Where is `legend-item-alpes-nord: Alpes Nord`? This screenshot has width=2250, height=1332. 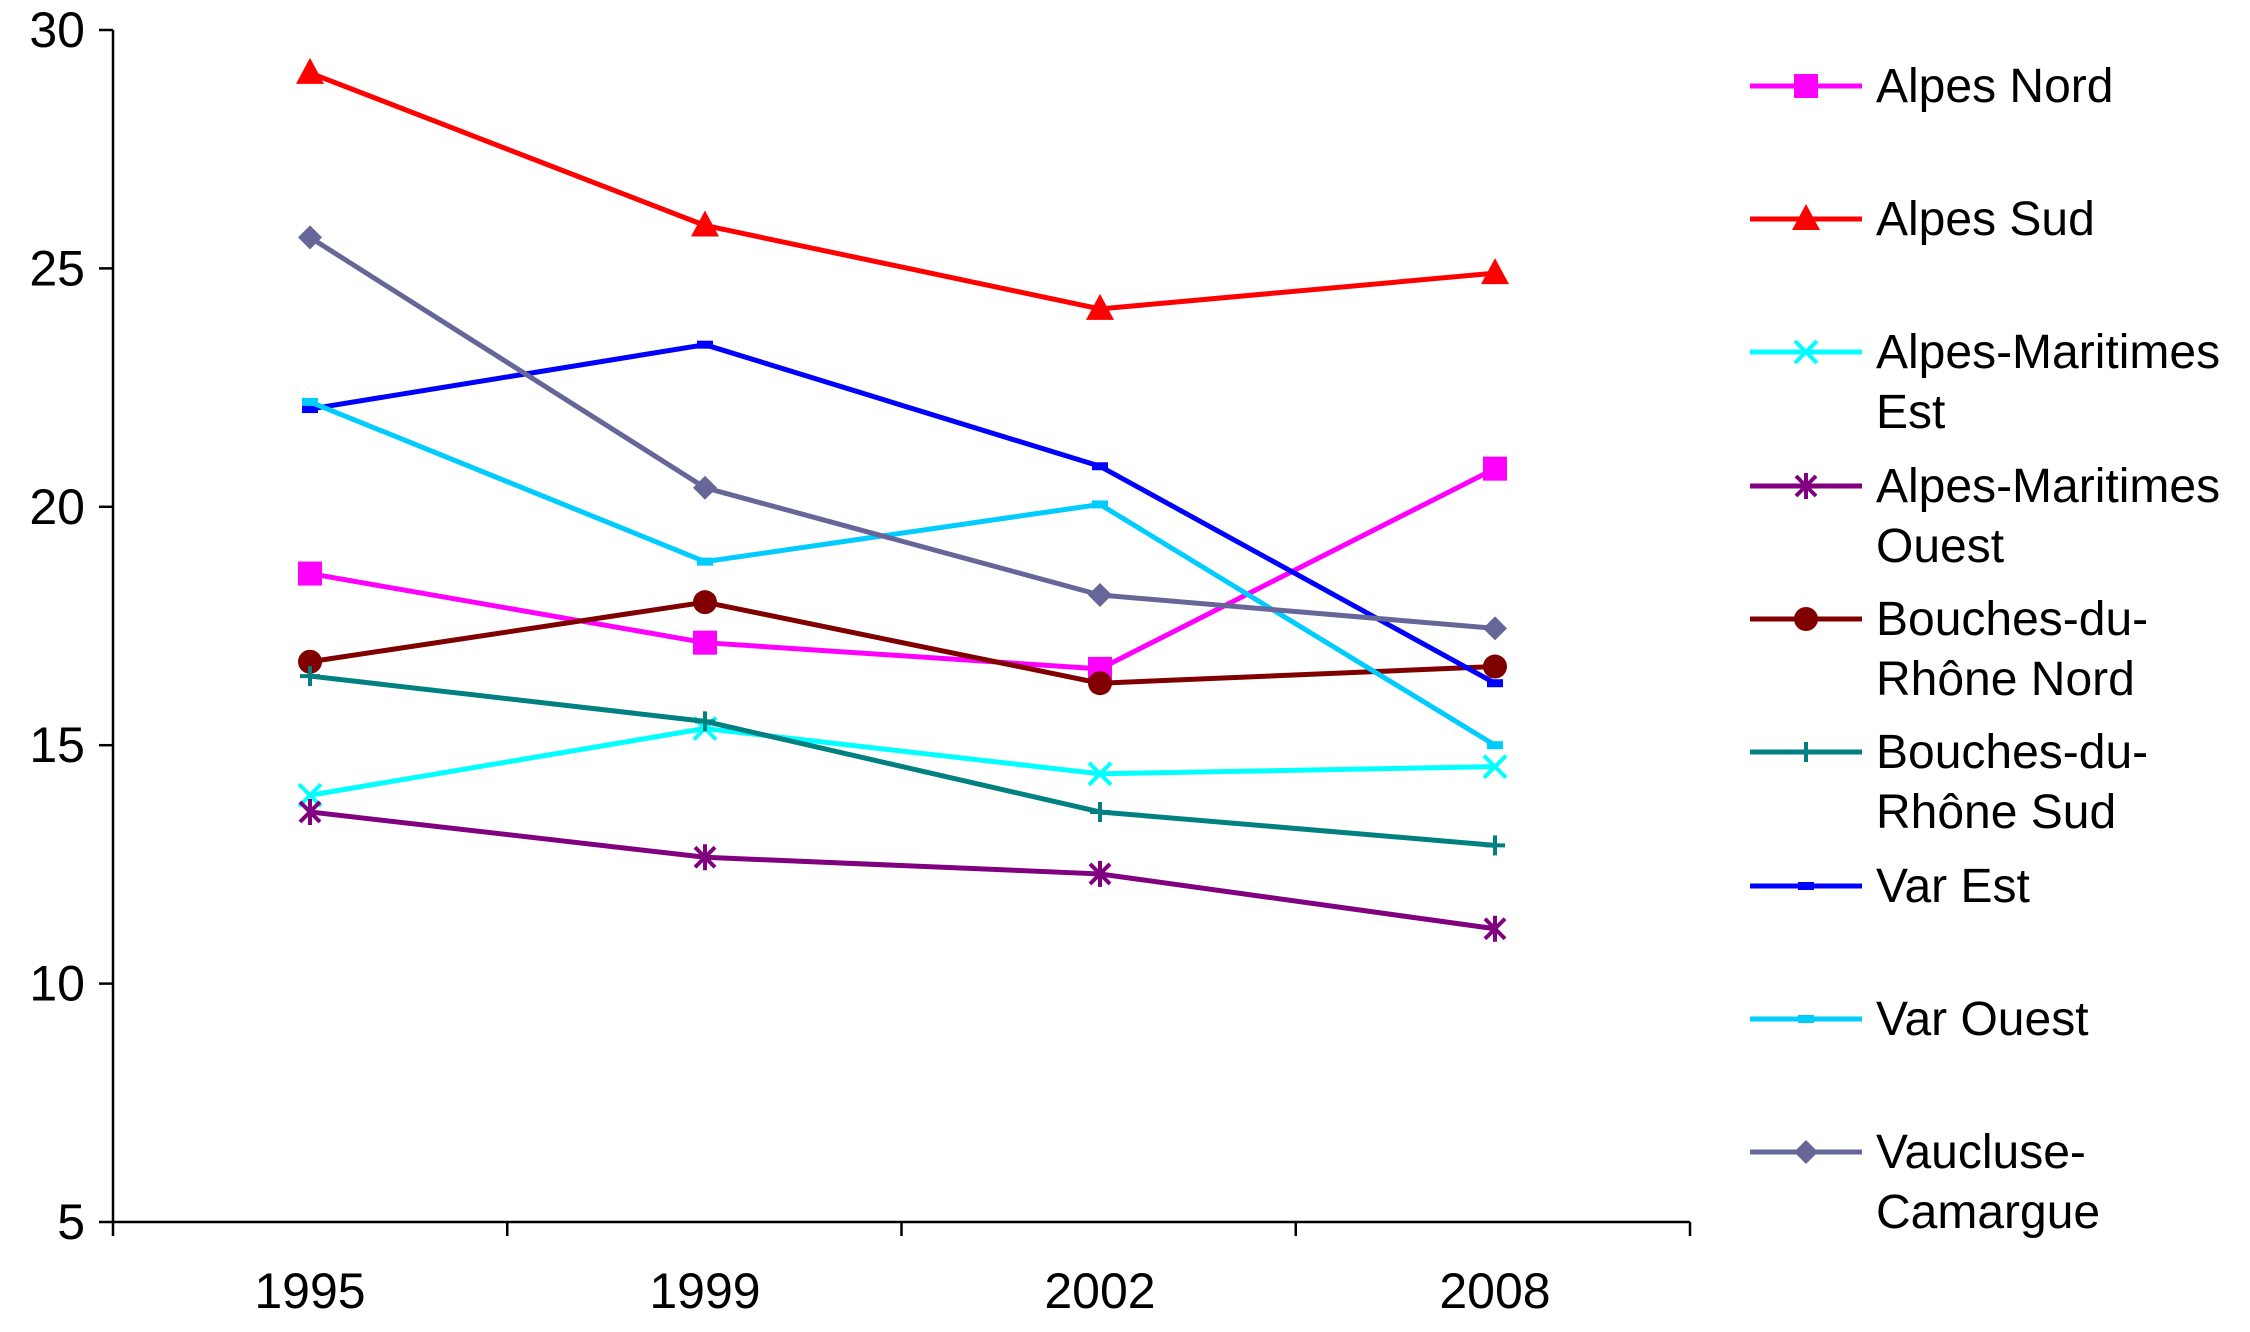 legend-item-alpes-nord: Alpes Nord is located at coordinates (1931, 86).